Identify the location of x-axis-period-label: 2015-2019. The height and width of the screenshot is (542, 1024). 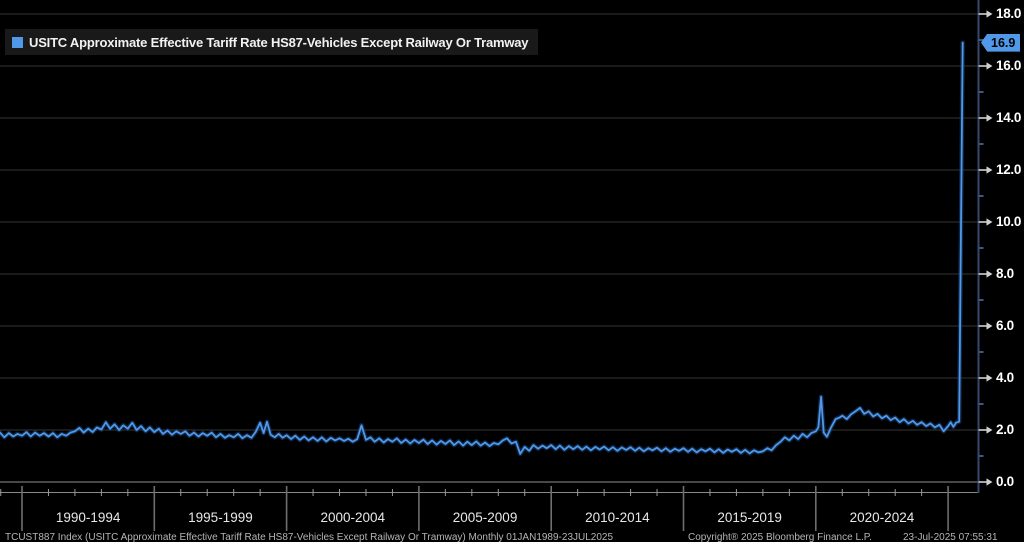
(749, 517).